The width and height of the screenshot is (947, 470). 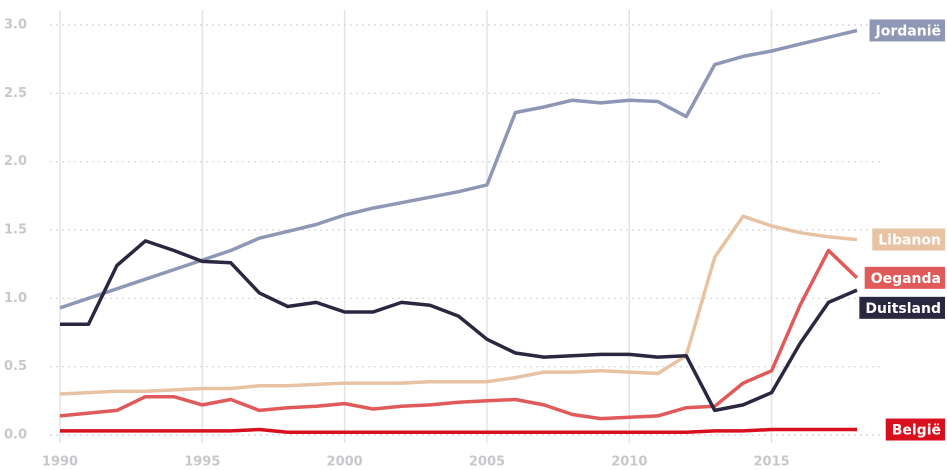 I want to click on x-tick-label: 2005, so click(x=487, y=462).